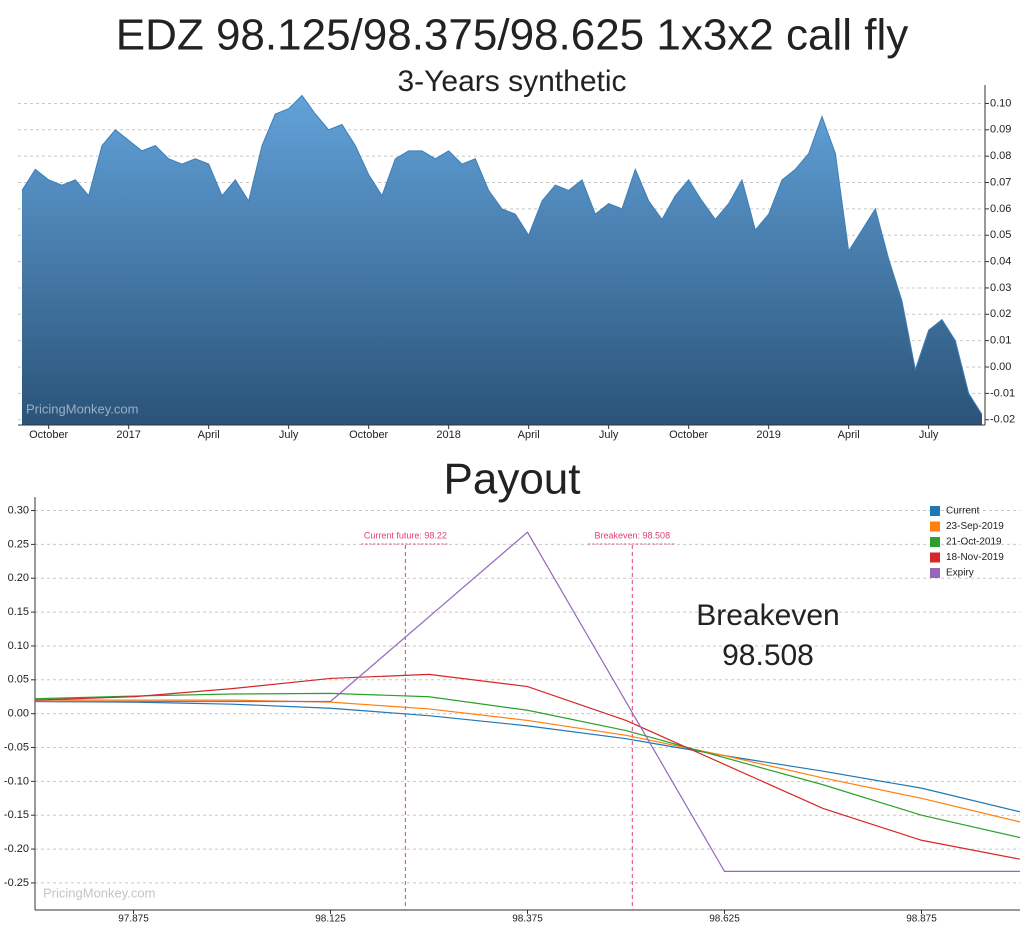 The width and height of the screenshot is (1024, 925). What do you see at coordinates (512, 479) in the screenshot?
I see `chart-title: Payout` at bounding box center [512, 479].